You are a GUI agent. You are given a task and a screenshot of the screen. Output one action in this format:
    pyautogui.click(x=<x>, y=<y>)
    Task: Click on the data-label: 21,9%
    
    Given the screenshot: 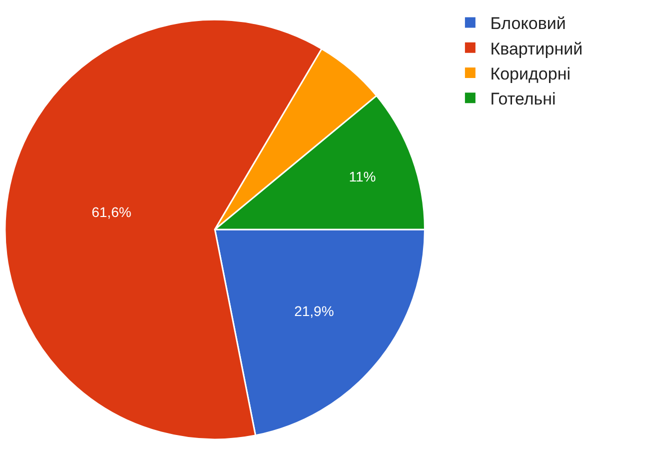 What is the action you would take?
    pyautogui.click(x=314, y=311)
    